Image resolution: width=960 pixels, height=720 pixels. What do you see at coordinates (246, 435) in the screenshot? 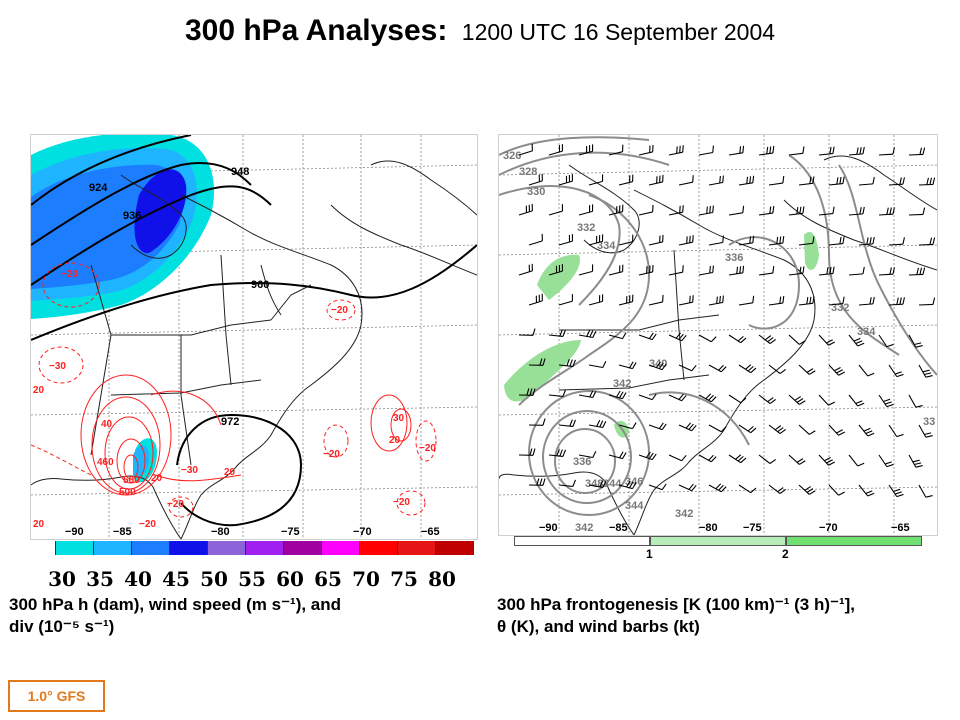
I see `divergence-contours` at bounding box center [246, 435].